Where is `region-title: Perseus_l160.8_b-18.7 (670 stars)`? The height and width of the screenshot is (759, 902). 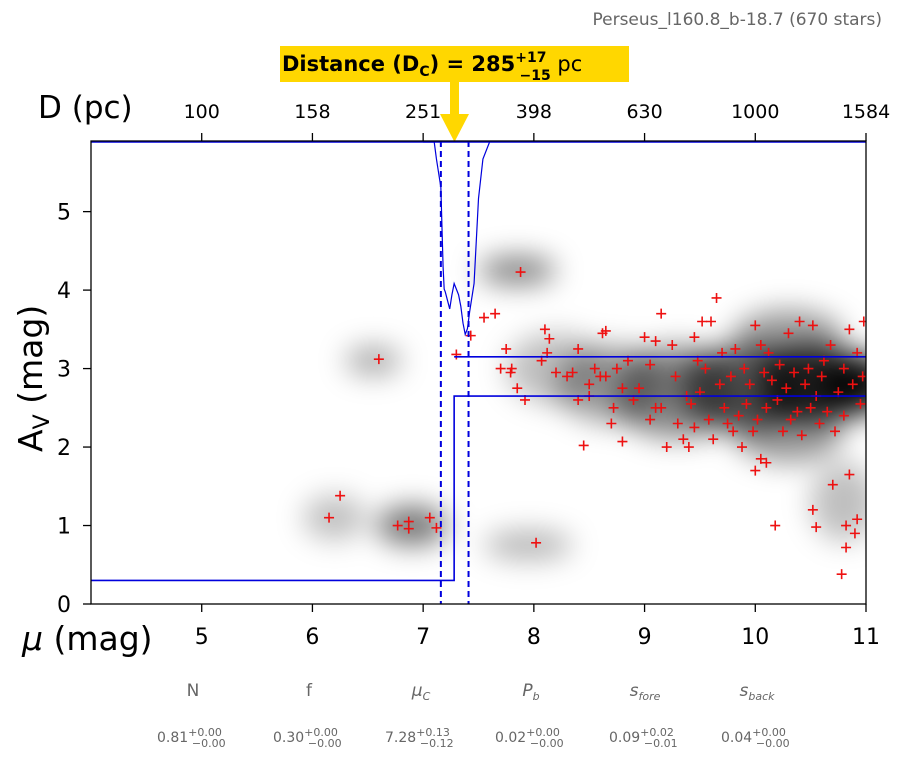
region-title: Perseus_l160.8_b-18.7 (670 stars) is located at coordinates (737, 20).